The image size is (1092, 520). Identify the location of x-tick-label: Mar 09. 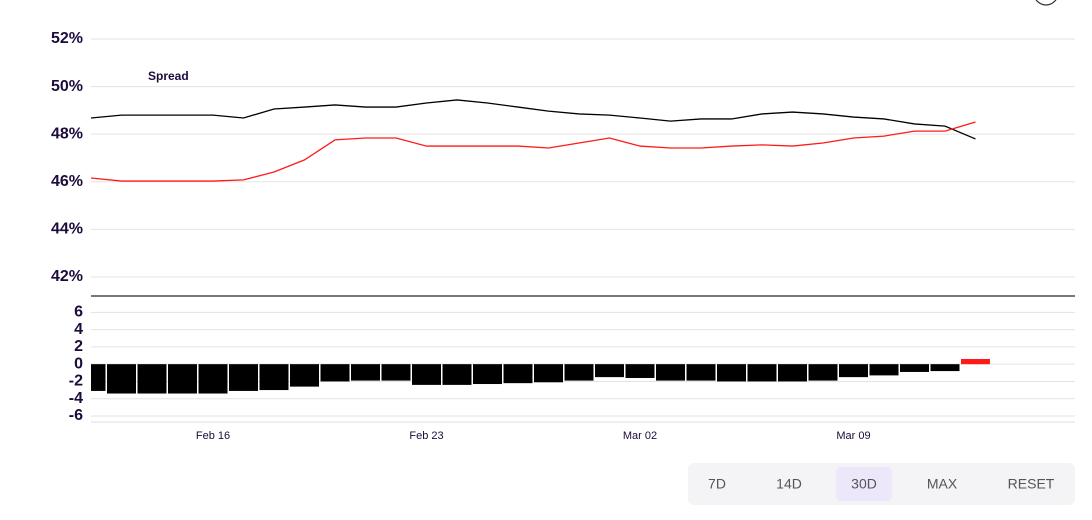
(853, 436).